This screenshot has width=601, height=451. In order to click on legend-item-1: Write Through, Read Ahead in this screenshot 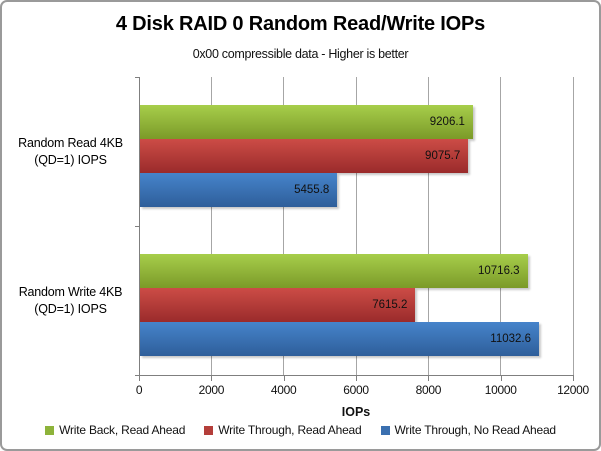, I will do `click(283, 430)`.